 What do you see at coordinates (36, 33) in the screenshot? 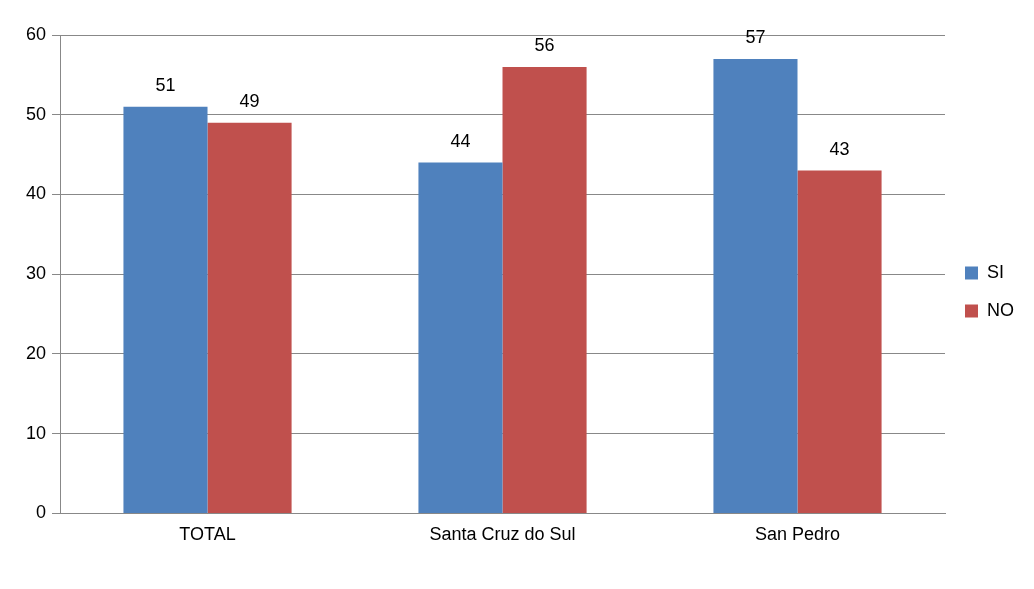
I see `y-tick-label: 60` at bounding box center [36, 33].